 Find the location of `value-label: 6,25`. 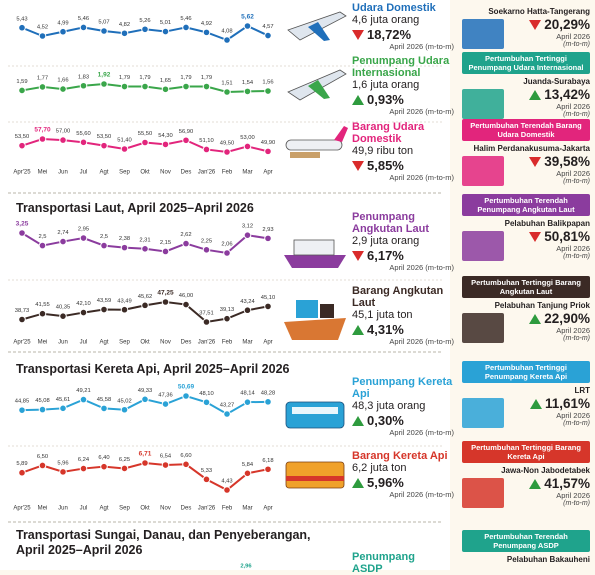

value-label: 6,25 is located at coordinates (124, 460).